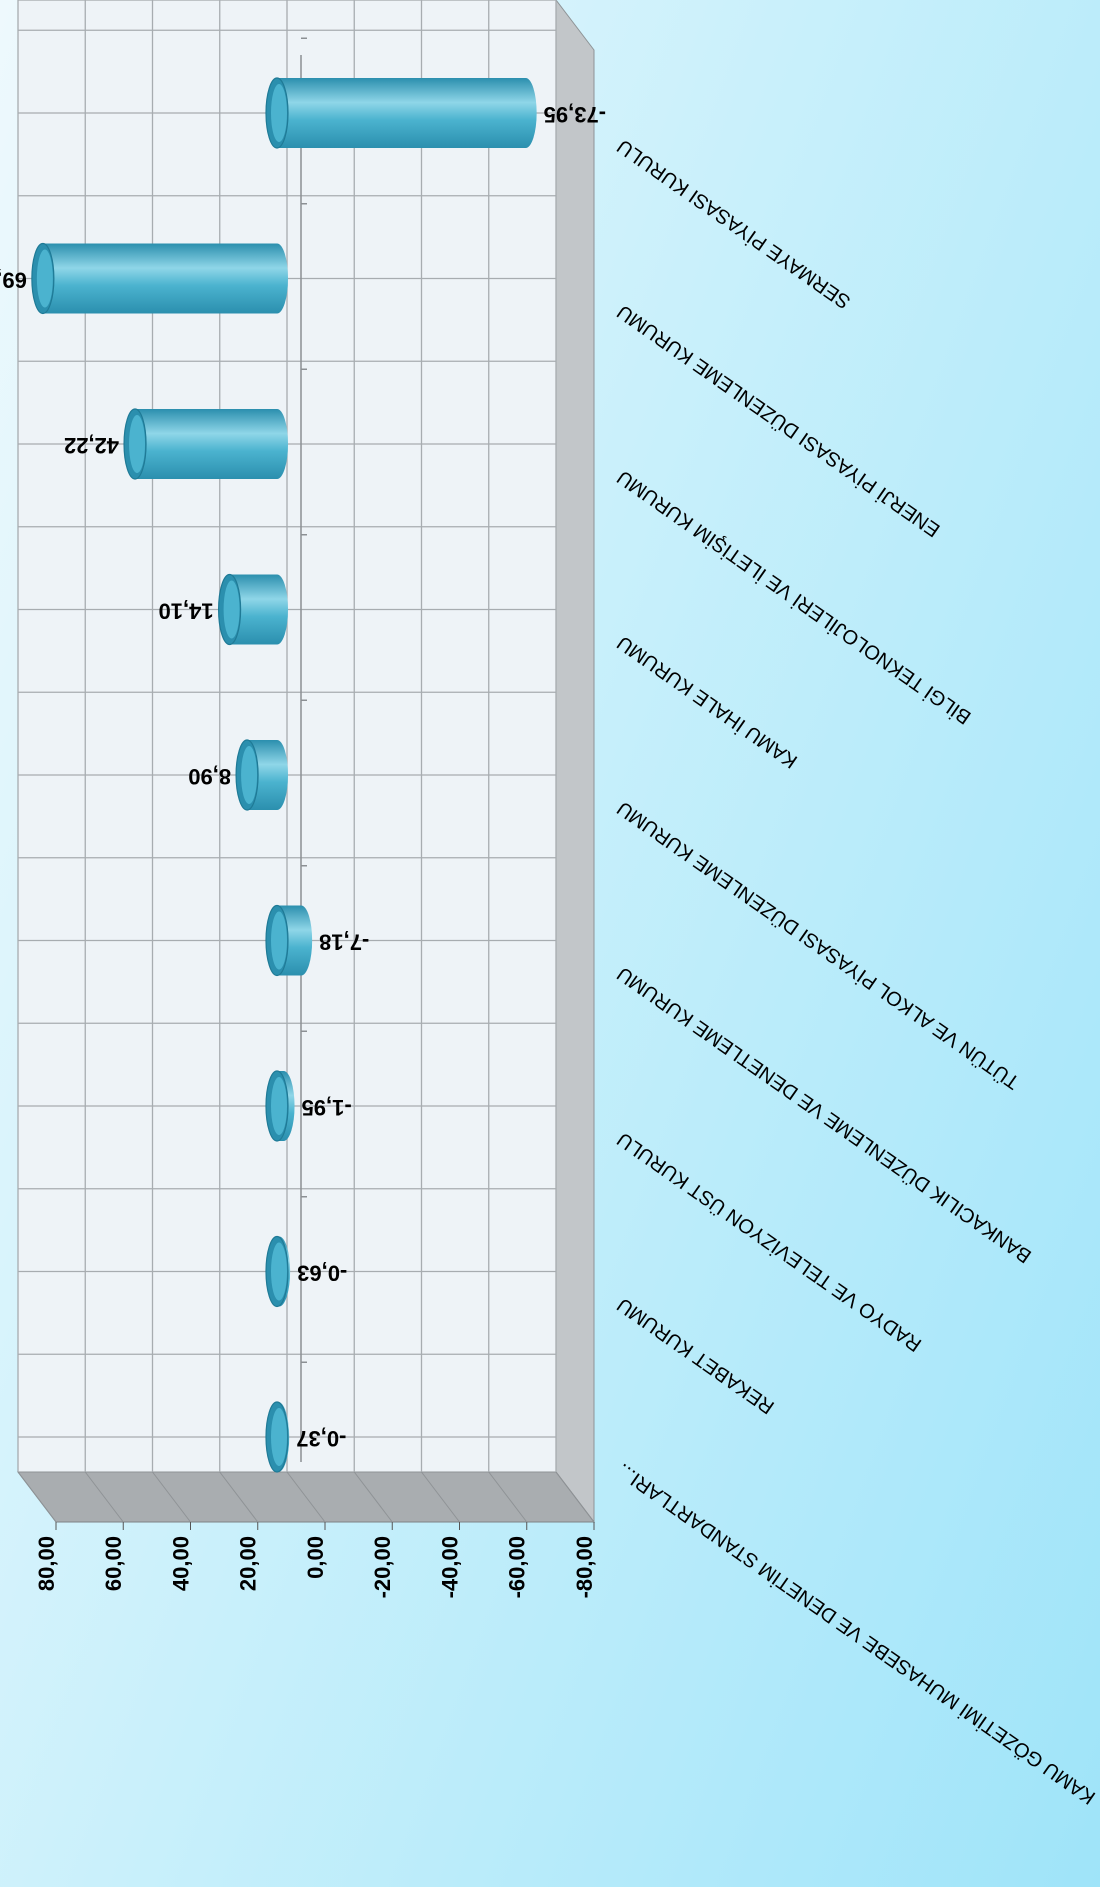 The width and height of the screenshot is (1100, 1887). Describe the element at coordinates (315, 1557) in the screenshot. I see `x-tick-label: 0,00` at that location.